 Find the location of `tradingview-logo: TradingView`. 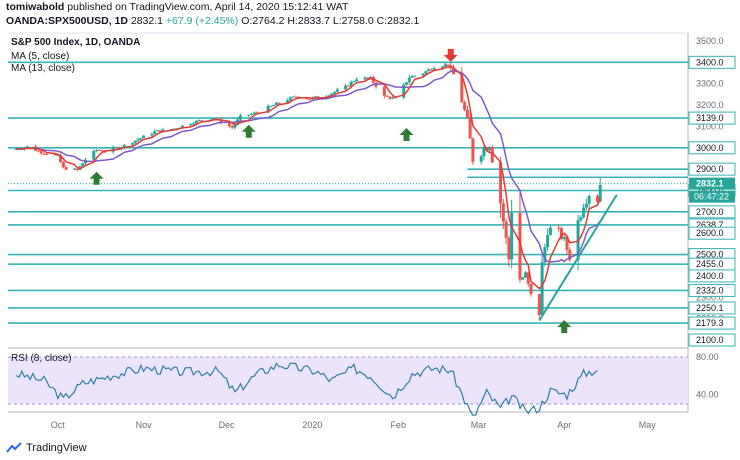

tradingview-logo: TradingView is located at coordinates (46, 448).